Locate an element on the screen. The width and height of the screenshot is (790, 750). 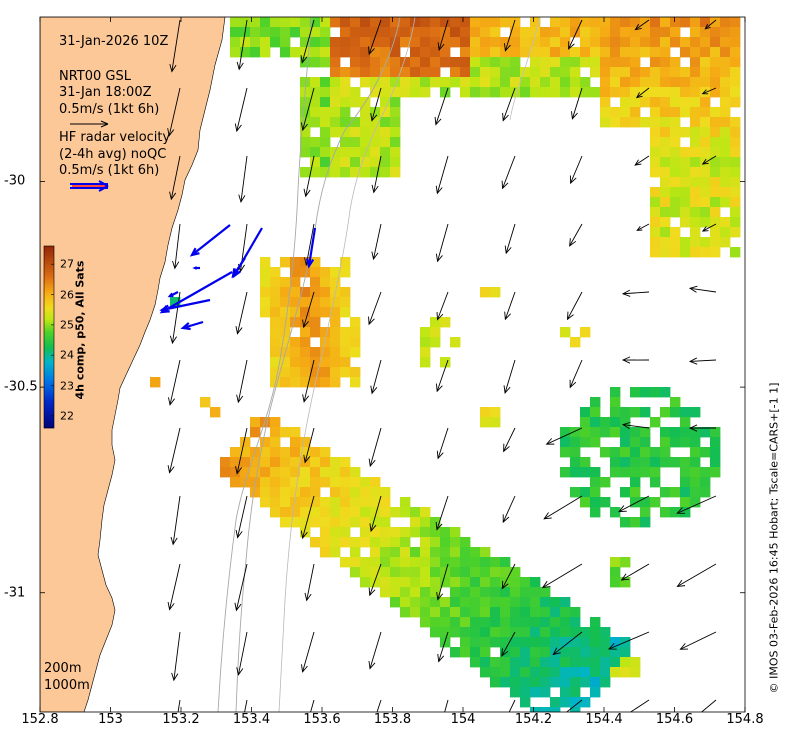
x-tick-label: 153.8 is located at coordinates (392, 719).